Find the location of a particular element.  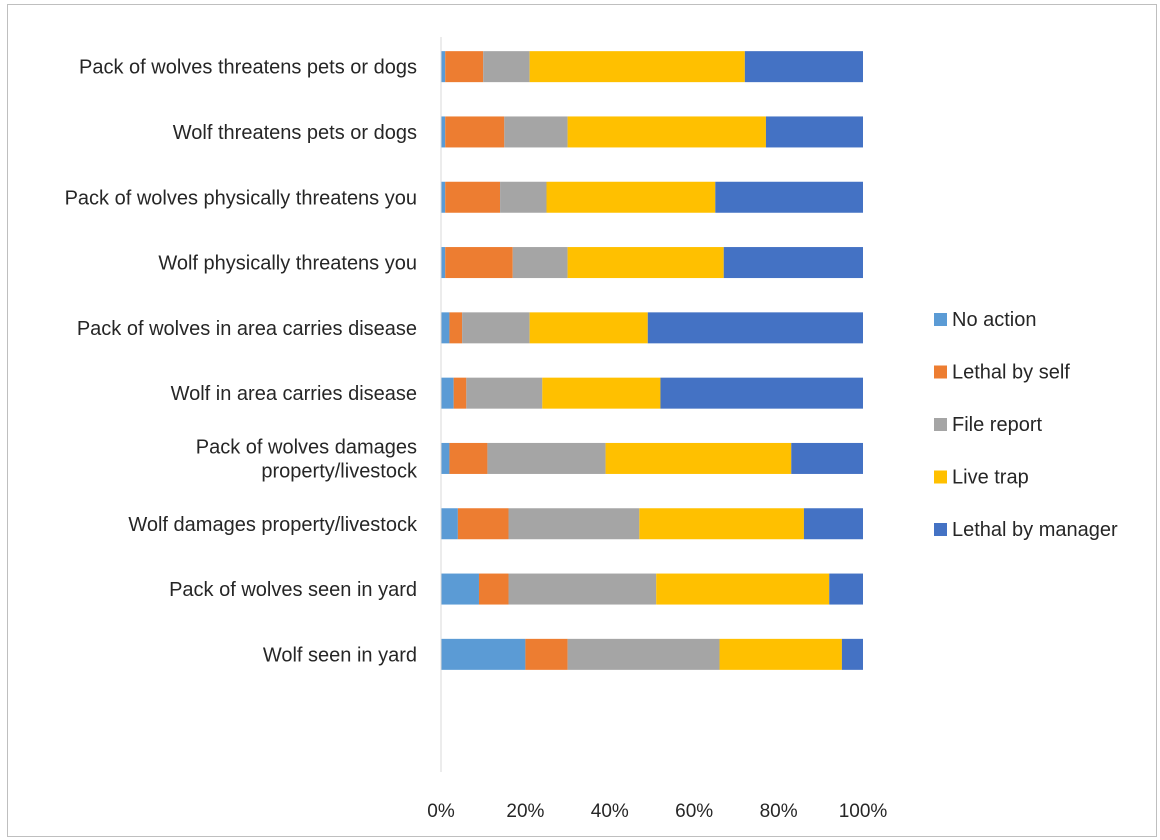

category-label: Pack of wolves seen in yard is located at coordinates (293, 590).